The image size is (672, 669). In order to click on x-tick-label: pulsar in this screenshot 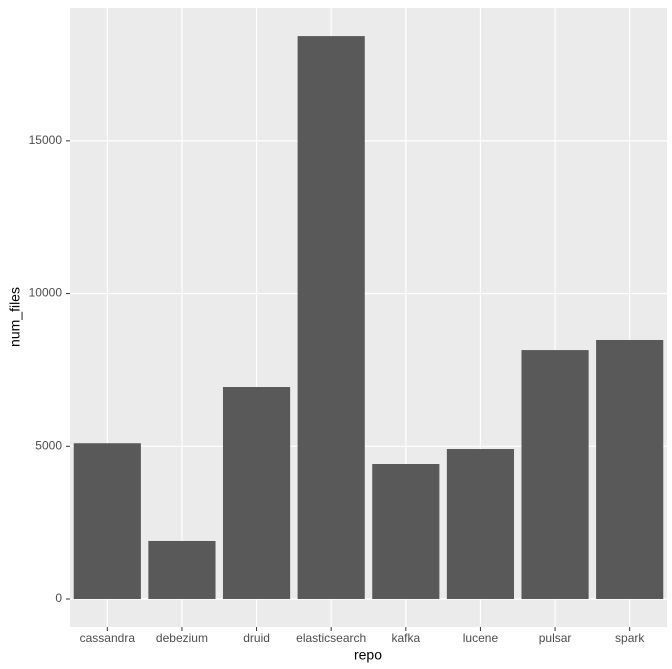, I will do `click(555, 638)`.